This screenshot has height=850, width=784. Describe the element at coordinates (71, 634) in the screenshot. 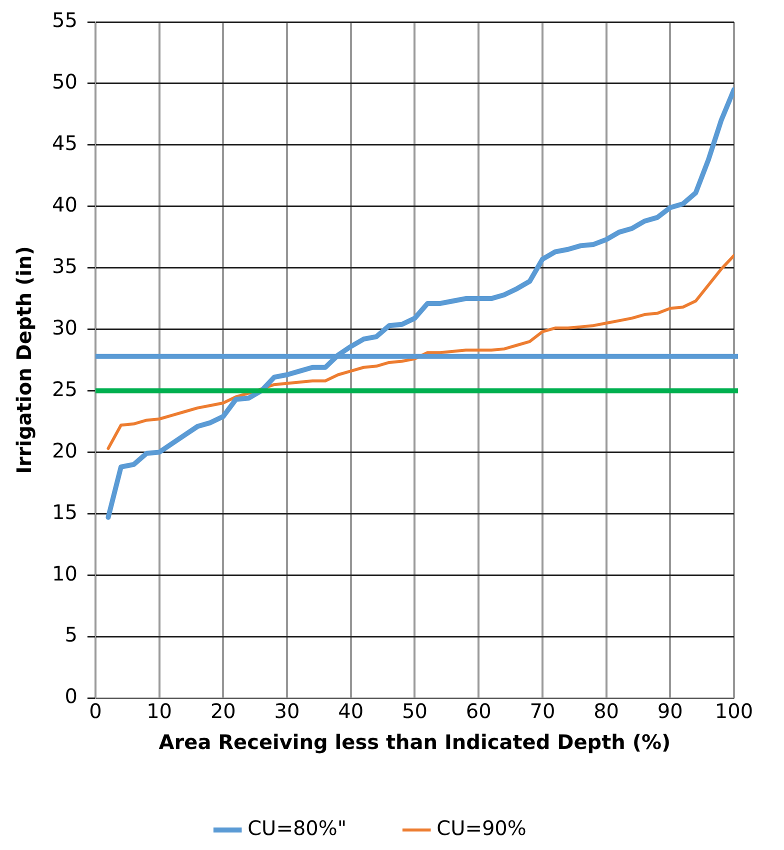

I see `y-tick-label: 5` at that location.